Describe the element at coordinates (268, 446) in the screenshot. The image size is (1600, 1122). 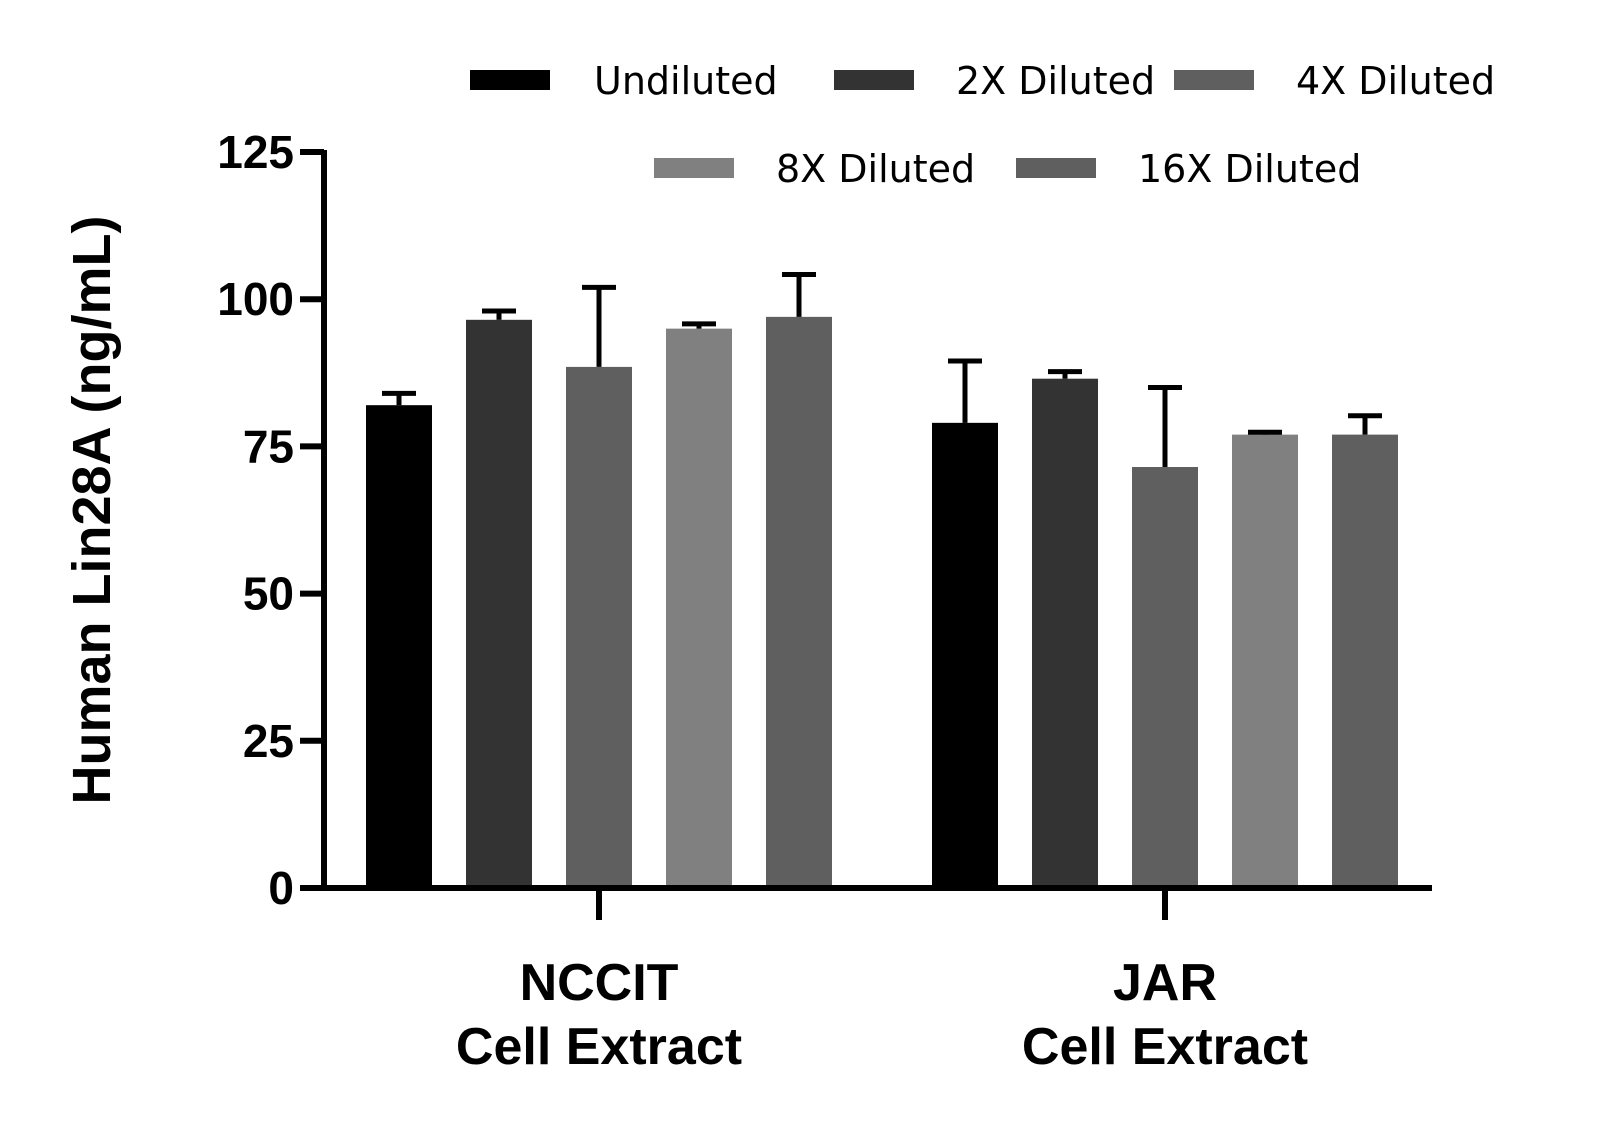
I see `y-tick-label: 75` at that location.